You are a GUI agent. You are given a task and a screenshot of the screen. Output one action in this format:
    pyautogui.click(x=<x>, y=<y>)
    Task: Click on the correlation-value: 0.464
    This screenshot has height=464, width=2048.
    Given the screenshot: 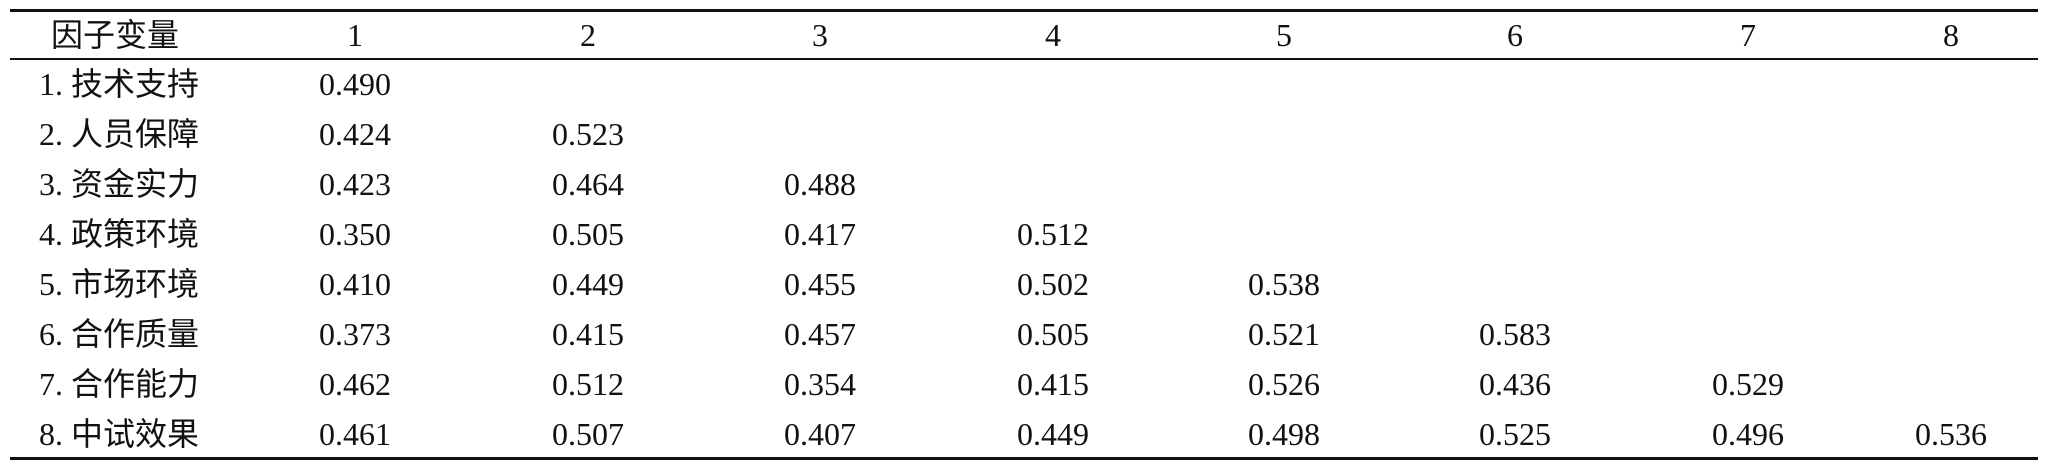 What is the action you would take?
    pyautogui.click(x=588, y=184)
    